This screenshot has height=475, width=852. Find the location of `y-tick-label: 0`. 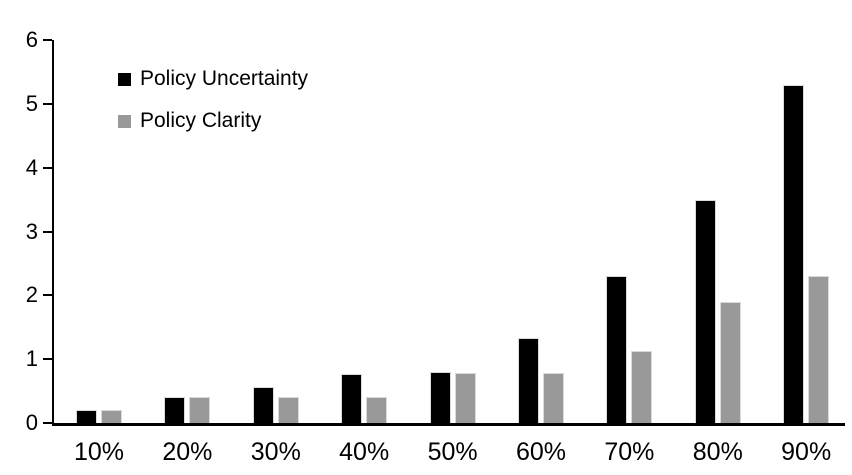

y-tick-label: 0 is located at coordinates (31, 422).